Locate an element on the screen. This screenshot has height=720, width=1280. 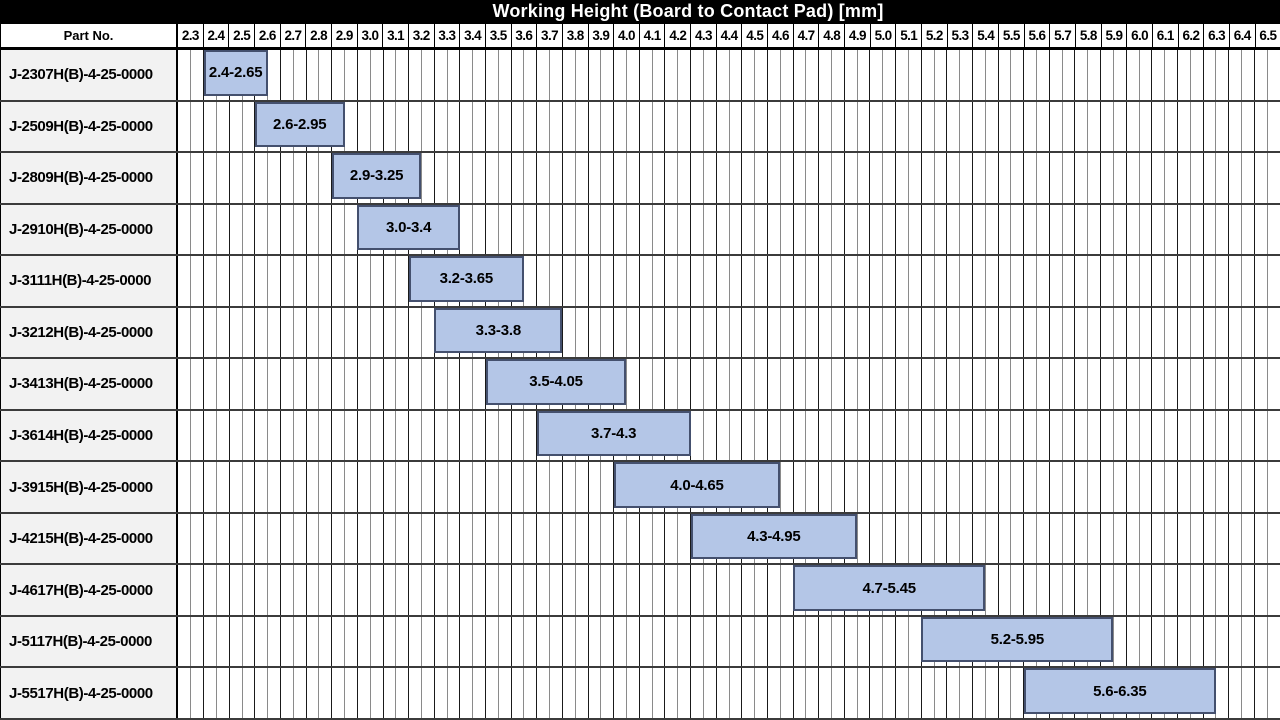
table-row: J-5517H(B)-4-25-0000 5.6-6.35 is located at coordinates (640, 694).